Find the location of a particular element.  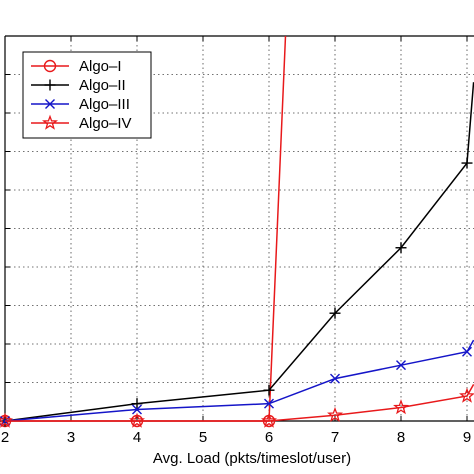

legend-item-4: Algo–IV is located at coordinates (81, 123).